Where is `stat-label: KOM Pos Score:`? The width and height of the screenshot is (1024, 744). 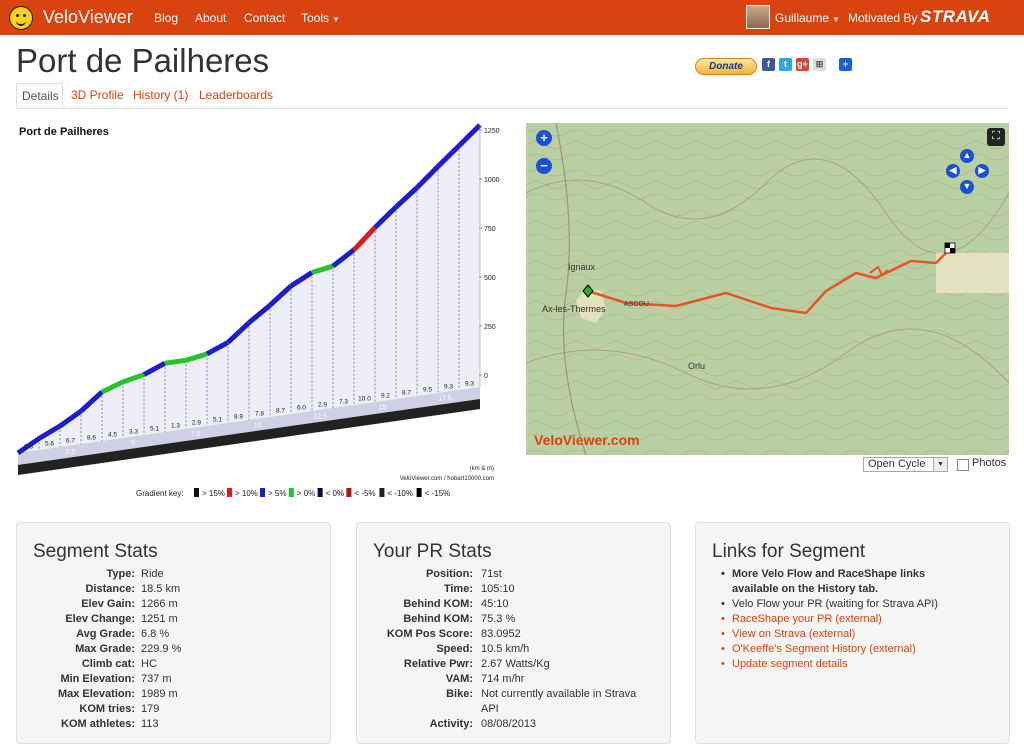 stat-label: KOM Pos Score: is located at coordinates (429, 634).